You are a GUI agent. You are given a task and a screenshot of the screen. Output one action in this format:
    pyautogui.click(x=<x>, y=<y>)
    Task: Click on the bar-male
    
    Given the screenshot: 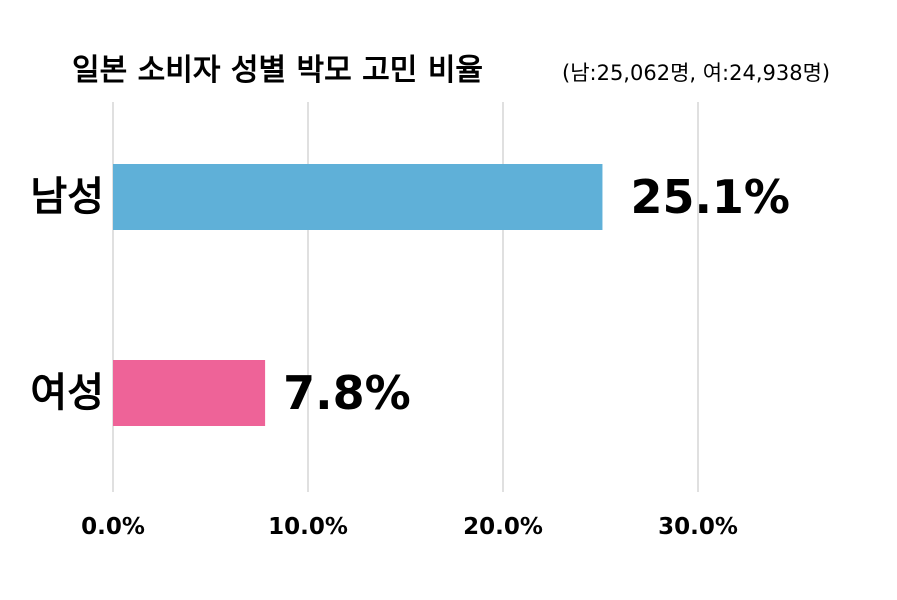 What is the action you would take?
    pyautogui.click(x=358, y=197)
    